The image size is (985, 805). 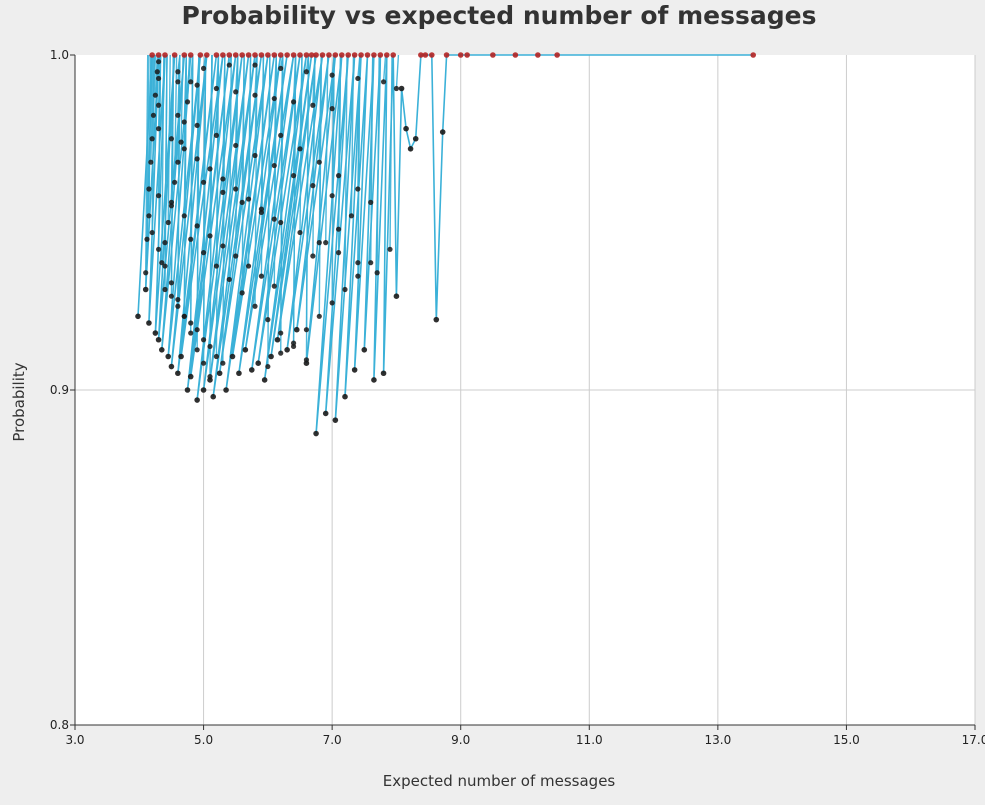 I want to click on y-tick-label: 1.0, so click(x=59, y=55).